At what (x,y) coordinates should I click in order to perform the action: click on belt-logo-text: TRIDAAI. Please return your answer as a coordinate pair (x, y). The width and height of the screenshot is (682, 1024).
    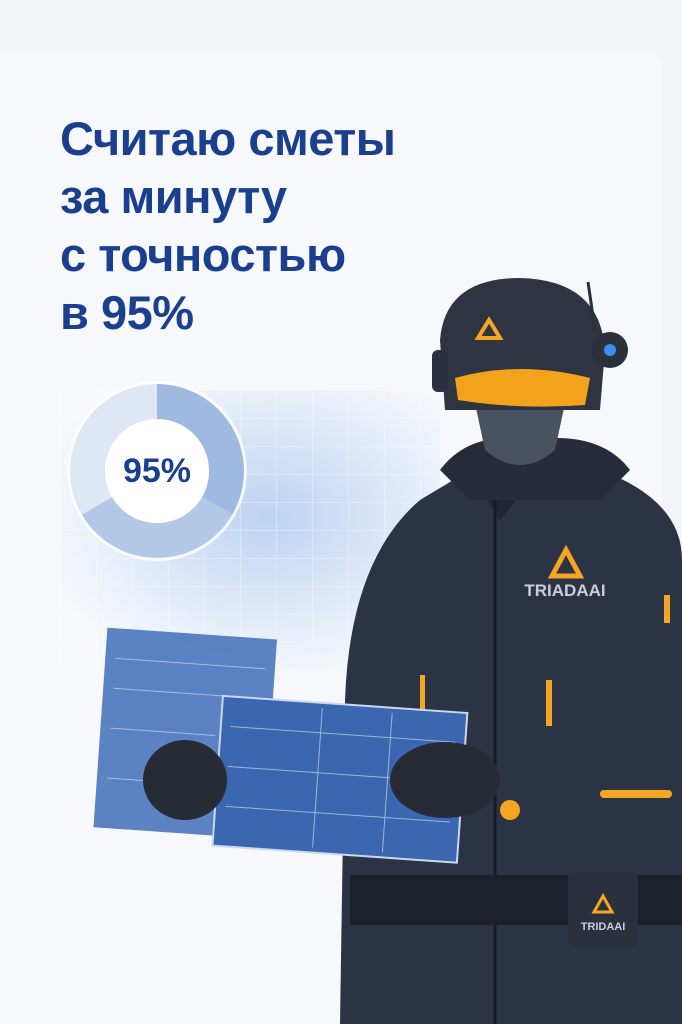
    Looking at the image, I should click on (603, 927).